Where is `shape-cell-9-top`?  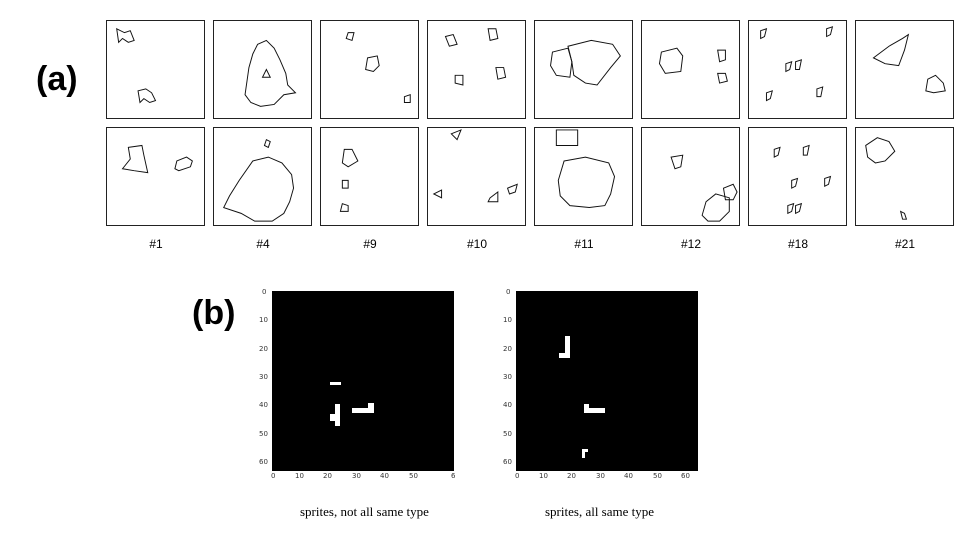
shape-cell-9-top is located at coordinates (369, 69).